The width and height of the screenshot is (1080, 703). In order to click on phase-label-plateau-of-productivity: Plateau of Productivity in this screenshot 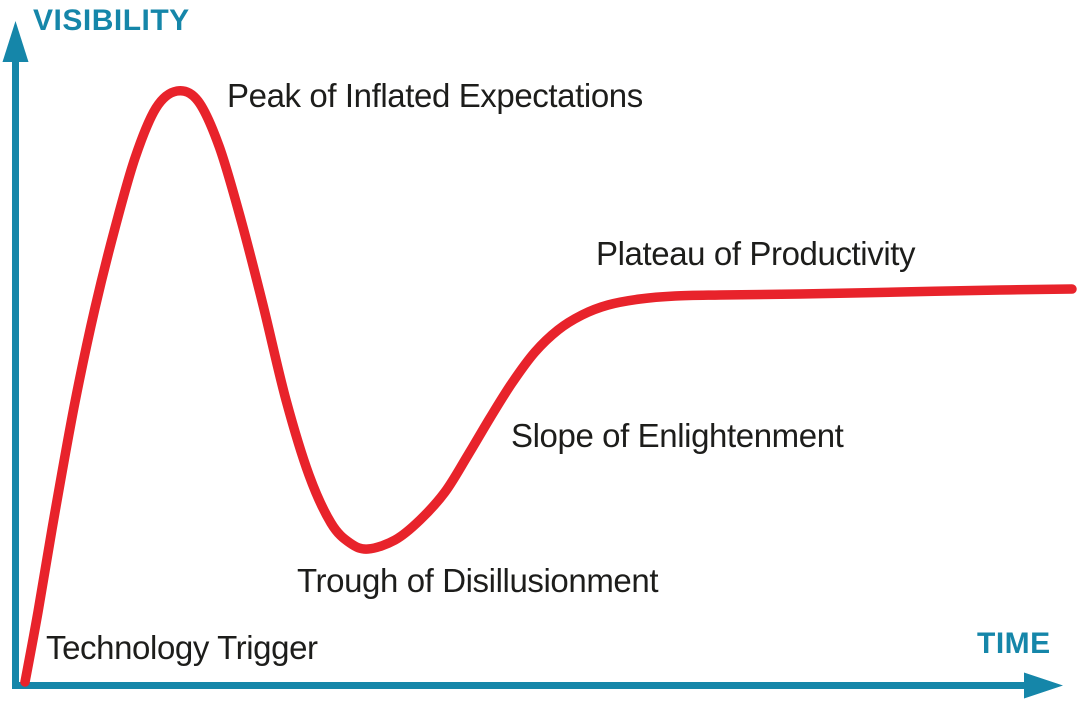, I will do `click(756, 253)`.